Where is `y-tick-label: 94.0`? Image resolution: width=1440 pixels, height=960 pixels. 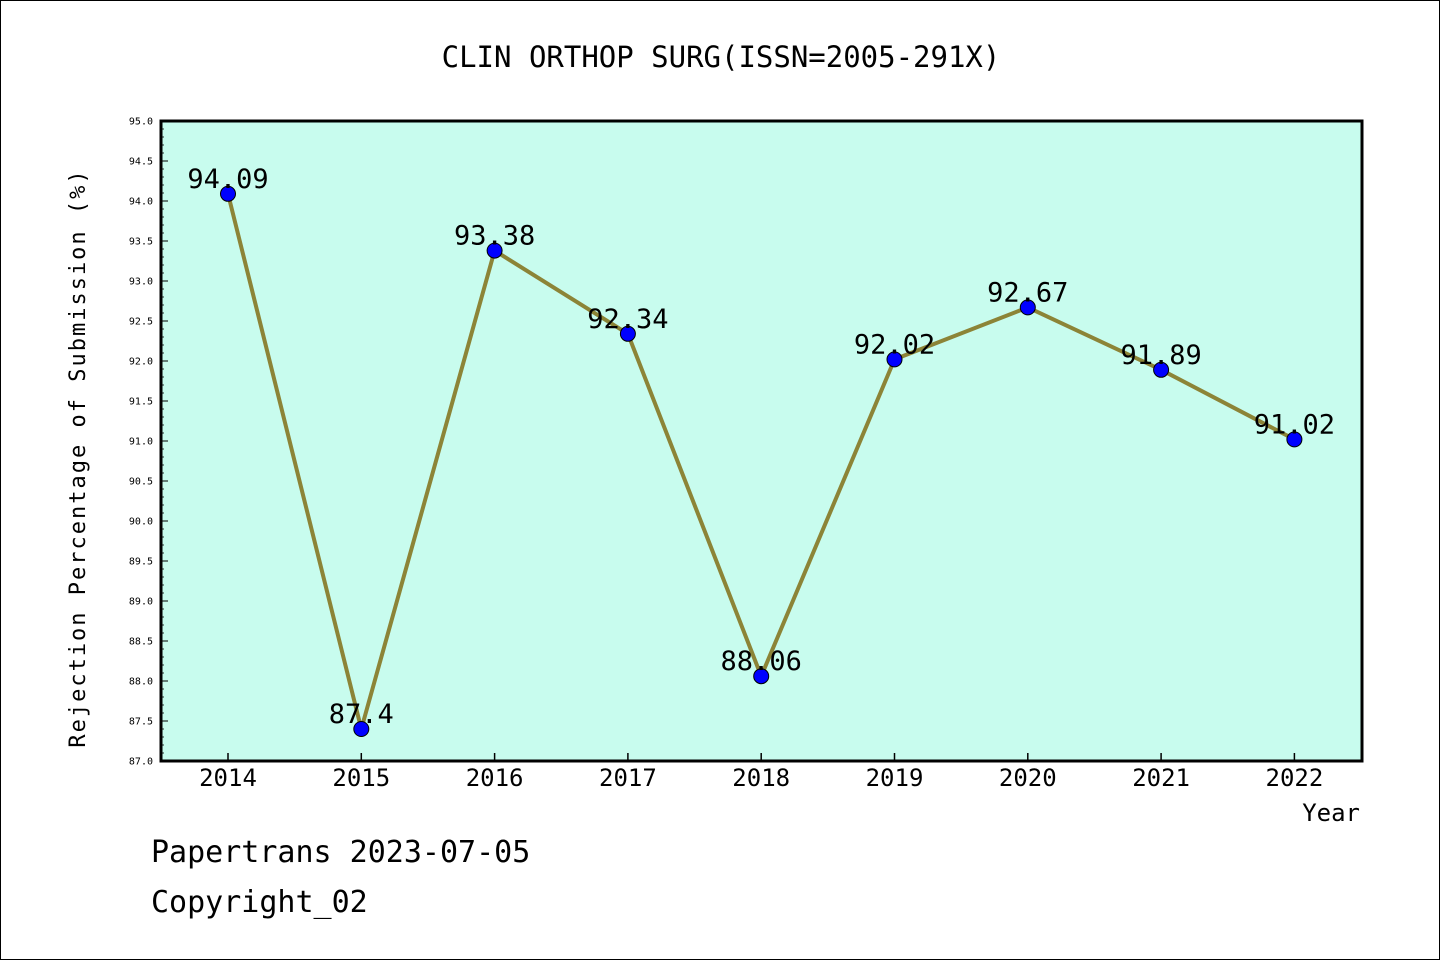
y-tick-label: 94.0 is located at coordinates (141, 202).